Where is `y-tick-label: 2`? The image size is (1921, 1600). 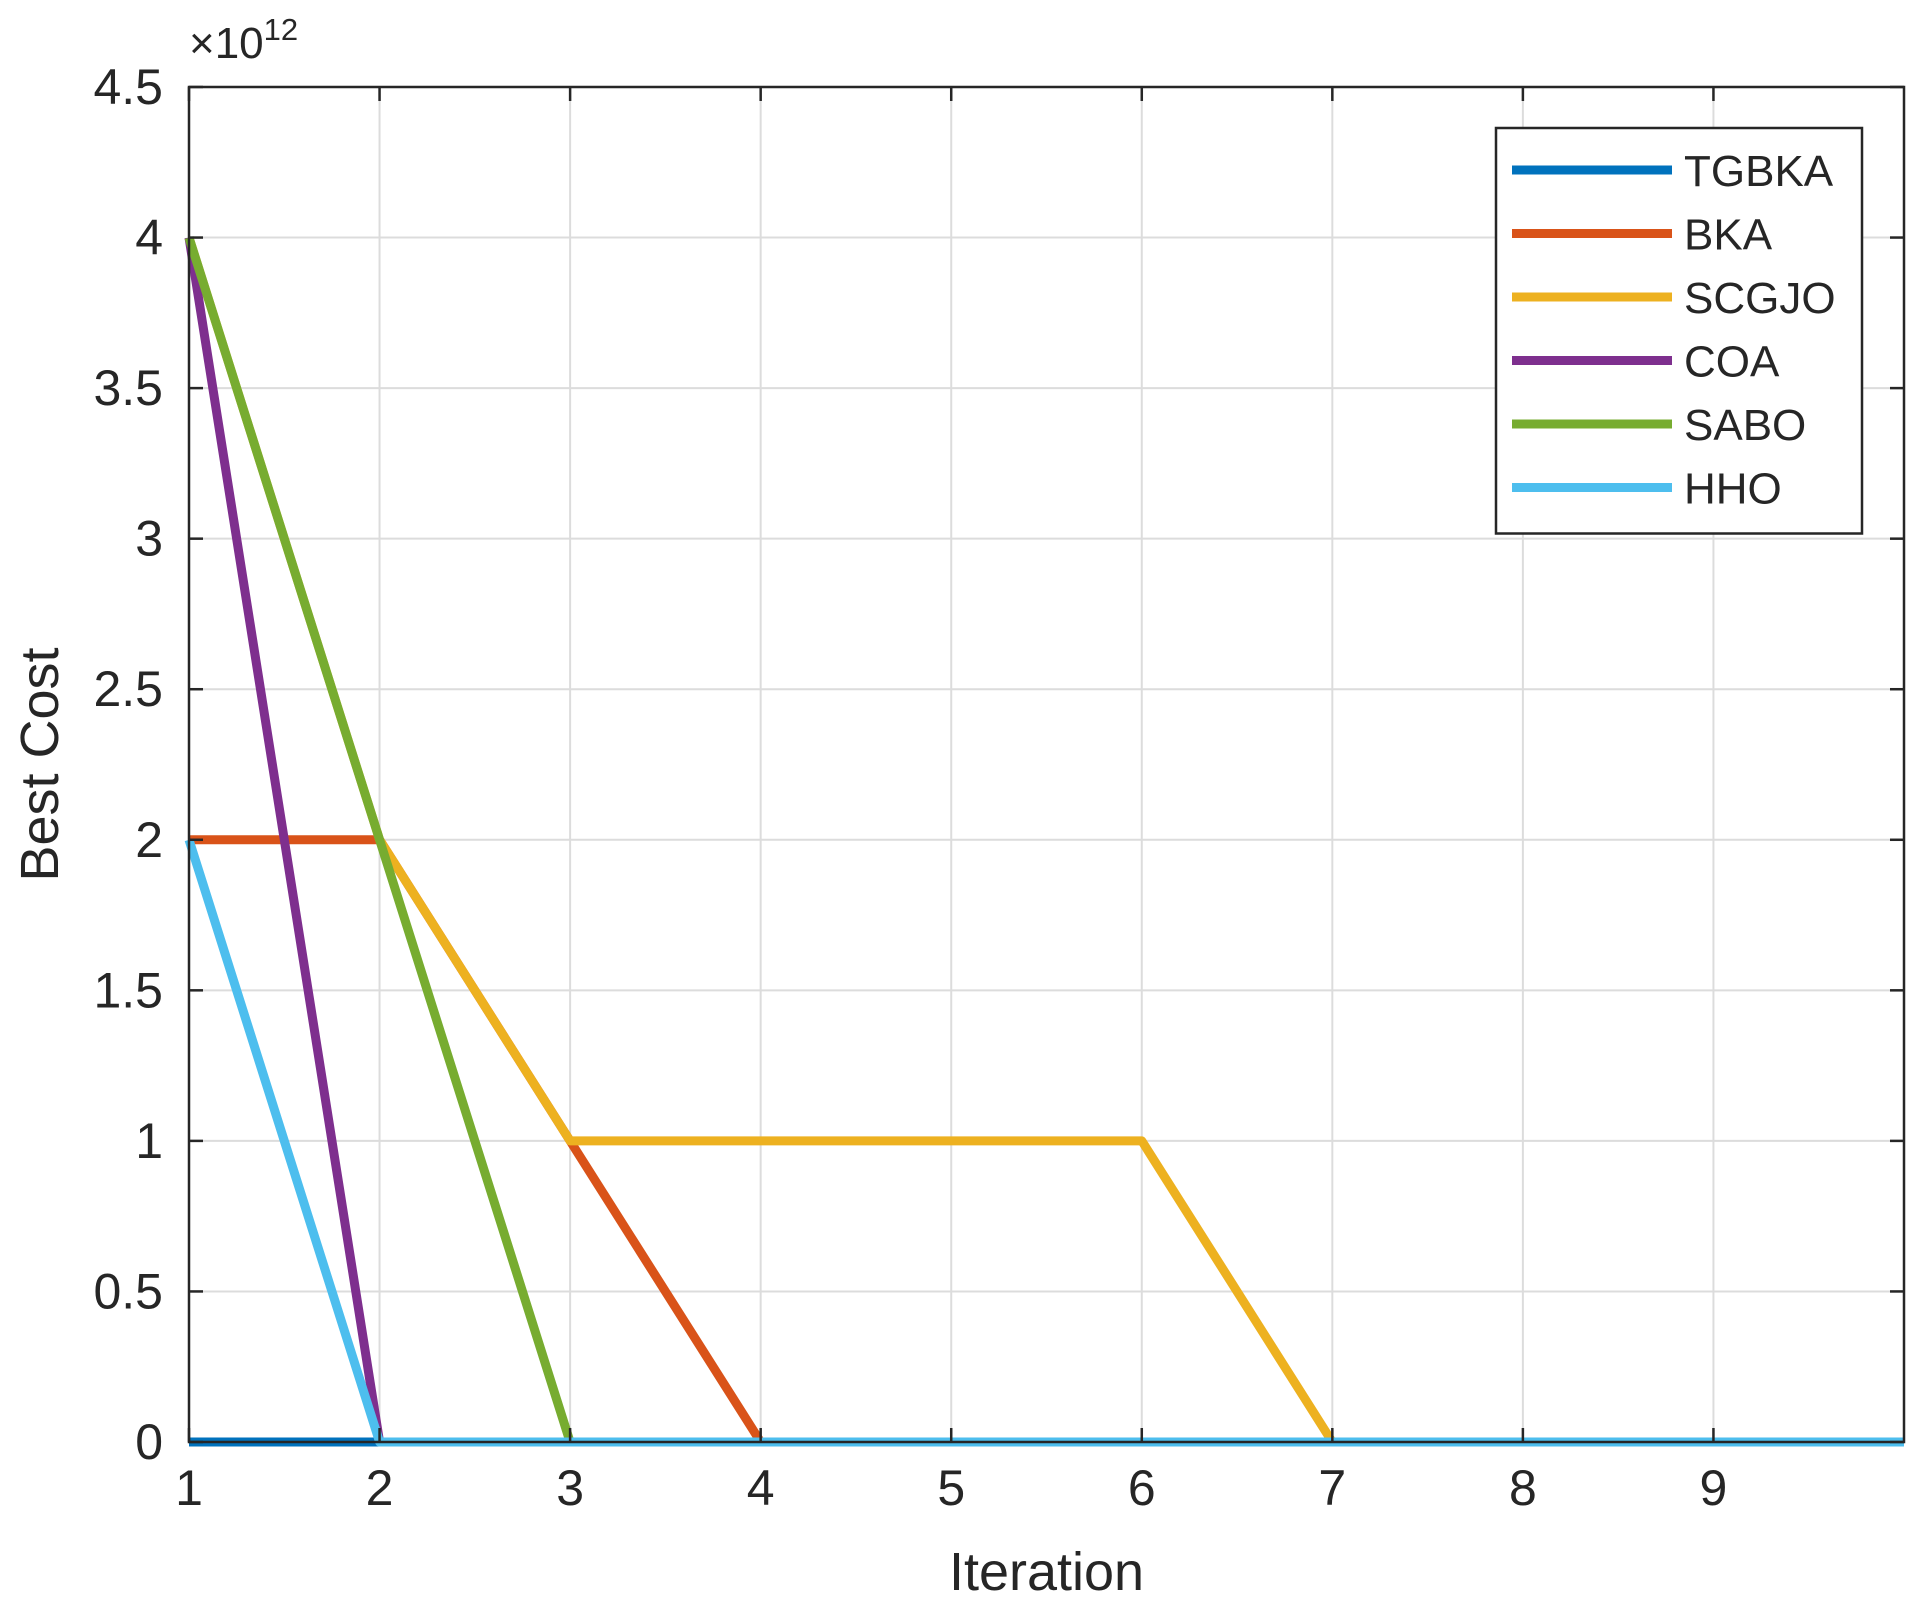 y-tick-label: 2 is located at coordinates (149, 840).